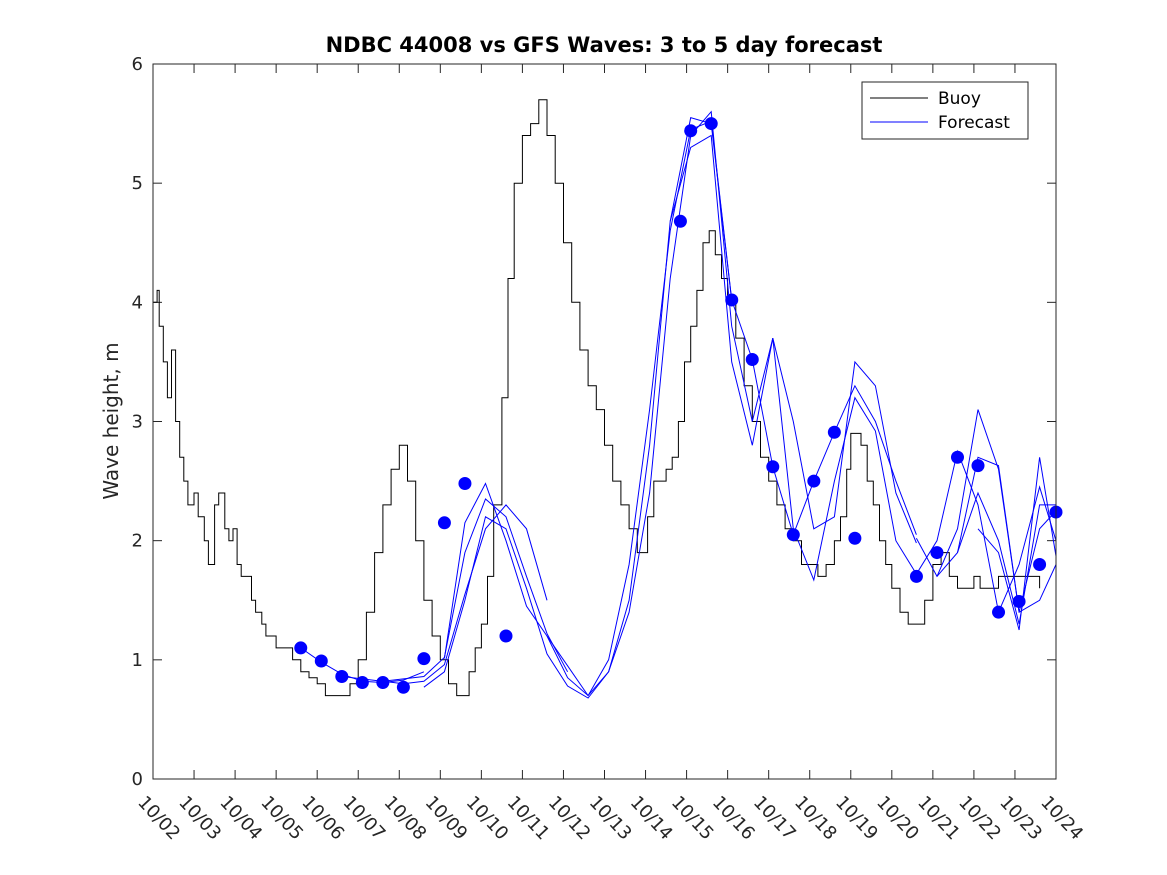  Describe the element at coordinates (137, 541) in the screenshot. I see `y-tick-label: 2` at that location.